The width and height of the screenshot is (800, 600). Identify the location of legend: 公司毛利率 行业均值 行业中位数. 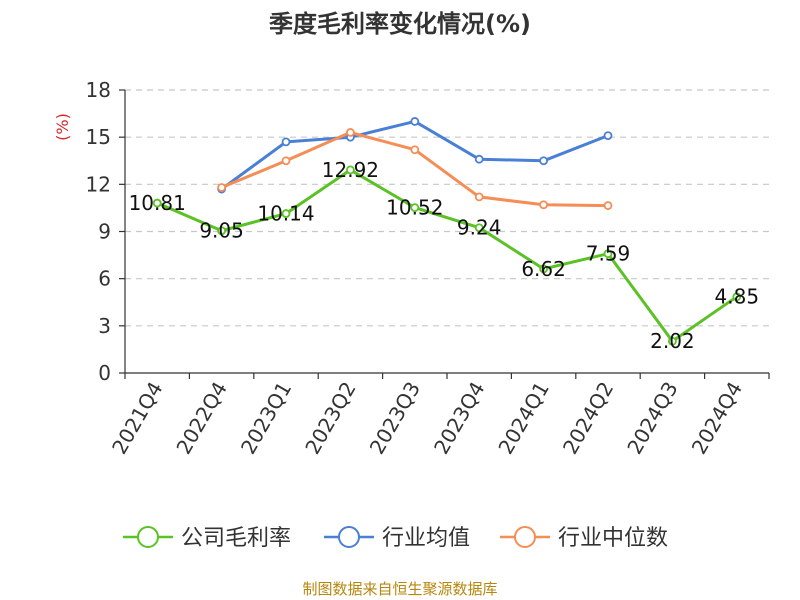
(395, 538).